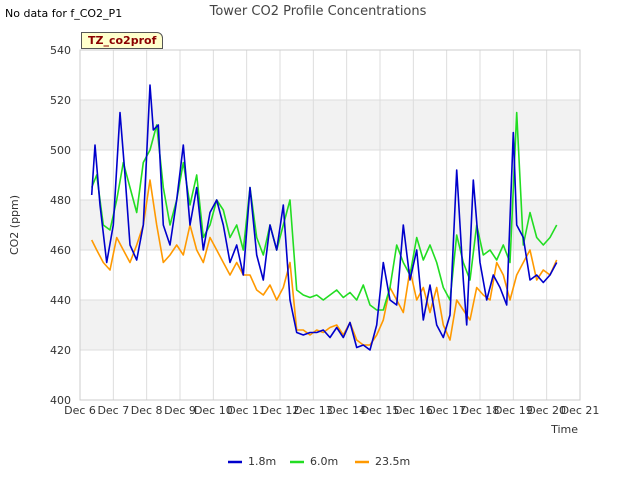 The width and height of the screenshot is (640, 480). I want to click on legend-label-1.8m: 1.8m, so click(262, 461).